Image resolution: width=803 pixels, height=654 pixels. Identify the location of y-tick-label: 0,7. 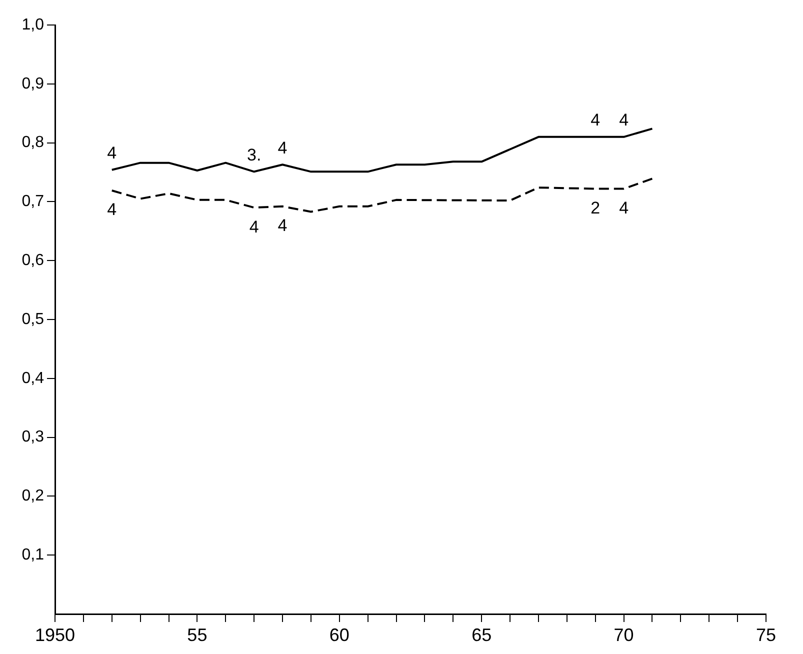
(33, 201).